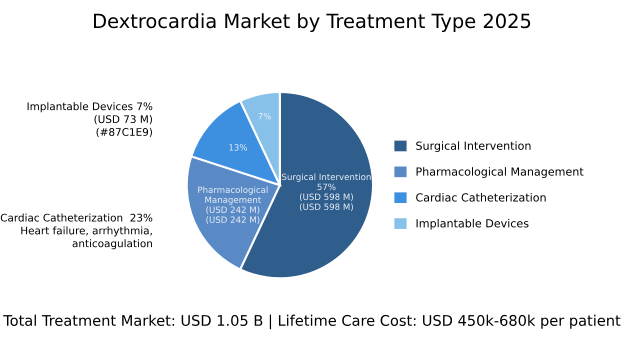  I want to click on data-label: 7%, so click(264, 116).